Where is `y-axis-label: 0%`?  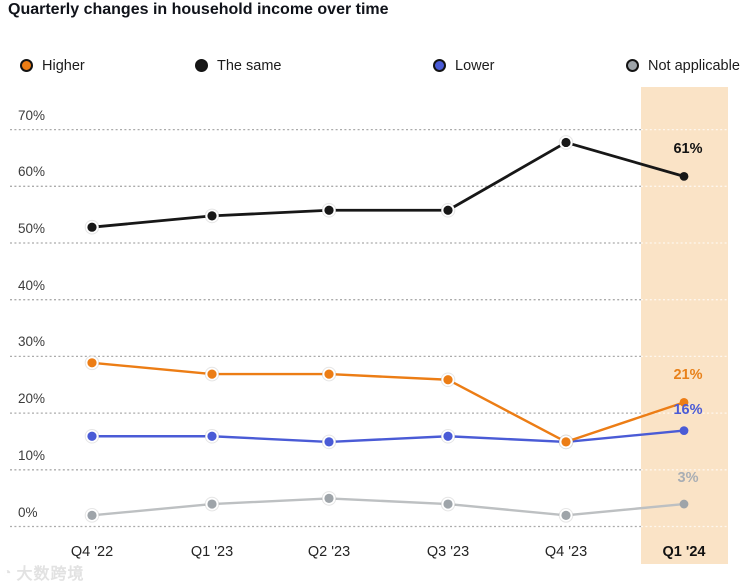 y-axis-label: 0% is located at coordinates (28, 512).